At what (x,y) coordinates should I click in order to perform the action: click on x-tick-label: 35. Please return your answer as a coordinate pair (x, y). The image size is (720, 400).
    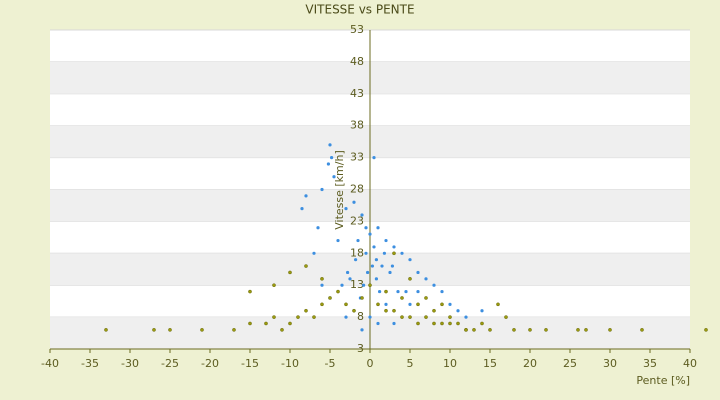
    Looking at the image, I should click on (650, 363).